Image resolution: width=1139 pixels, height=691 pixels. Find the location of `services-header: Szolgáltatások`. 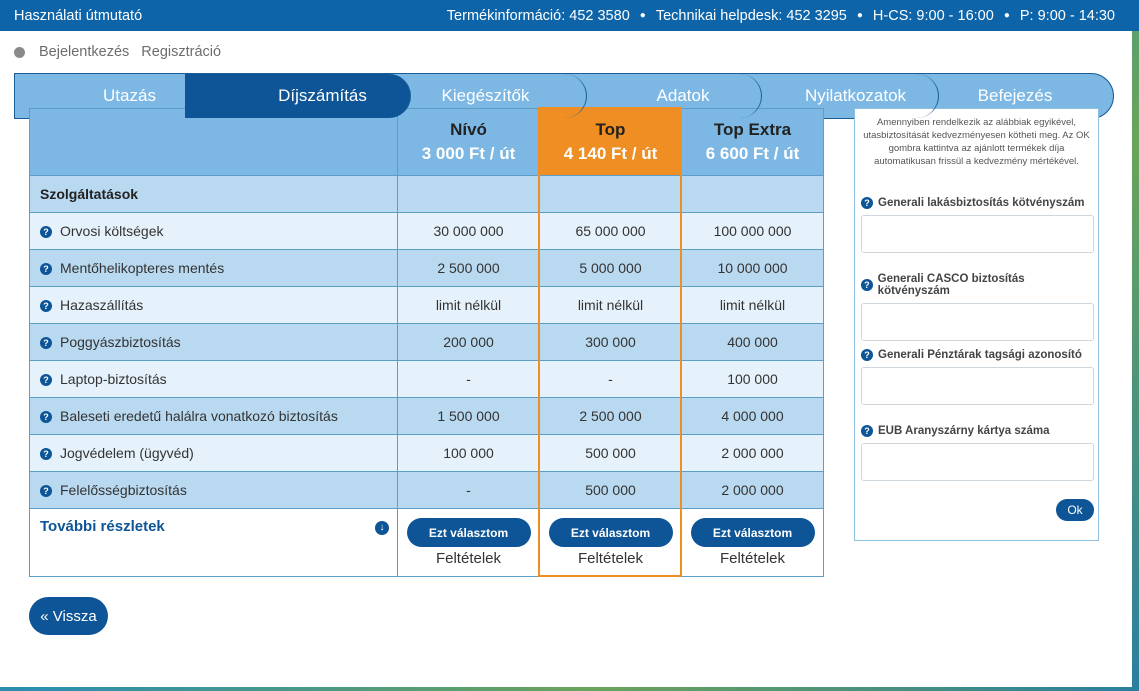

services-header: Szolgáltatások is located at coordinates (213, 194).